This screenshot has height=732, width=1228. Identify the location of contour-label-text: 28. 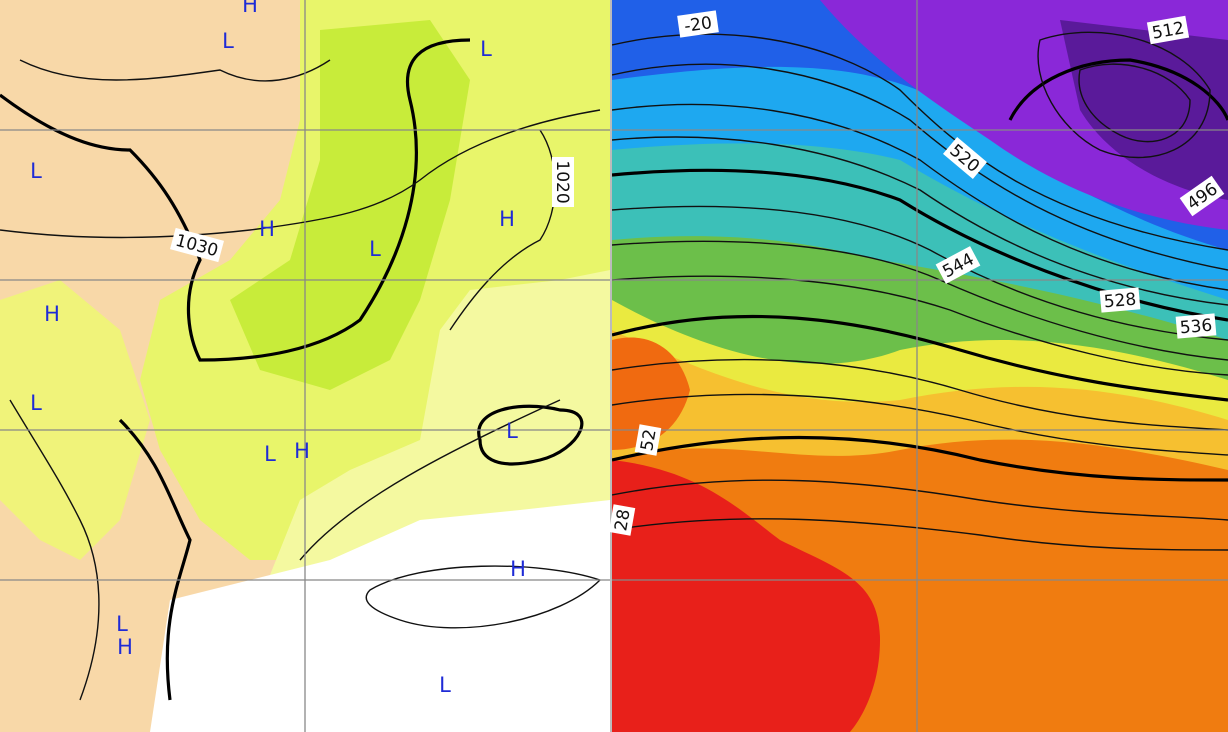
(622, 520).